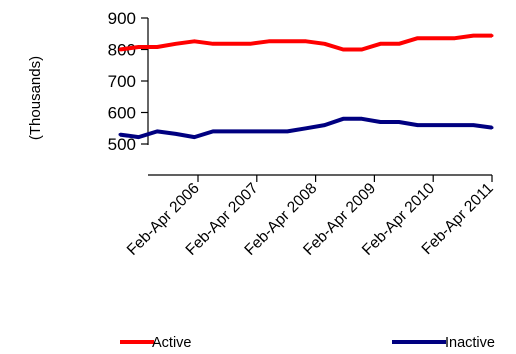 Image resolution: width=516 pixels, height=354 pixels. Describe the element at coordinates (470, 343) in the screenshot. I see `legend-label-inactive: Inactive` at that location.